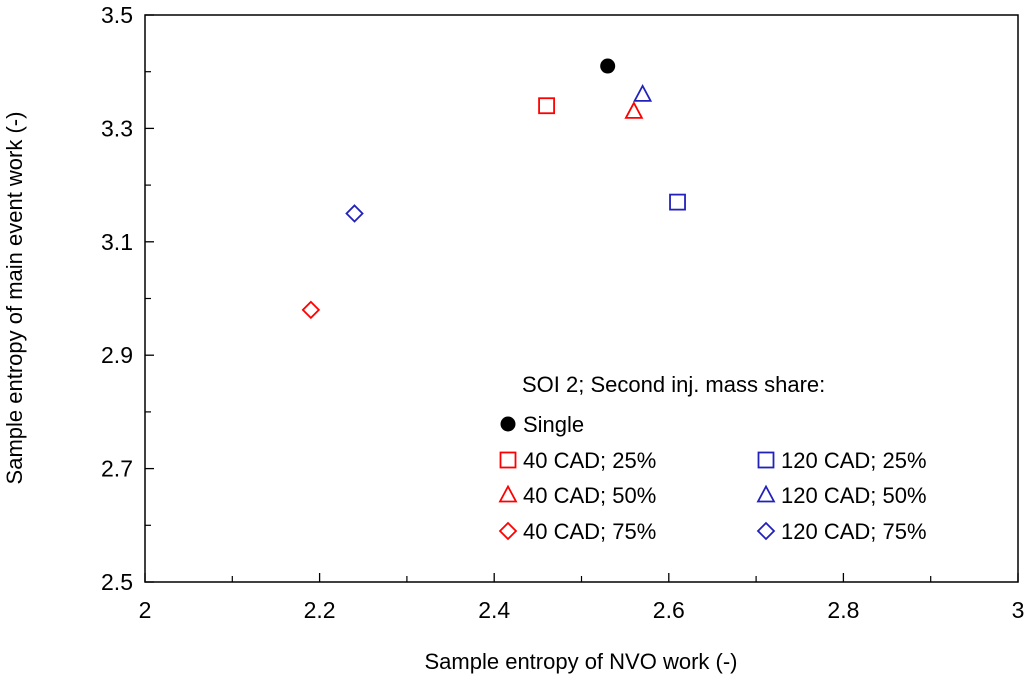 This screenshot has height=681, width=1024. I want to click on legend-marker-circle-filled, so click(508, 424).